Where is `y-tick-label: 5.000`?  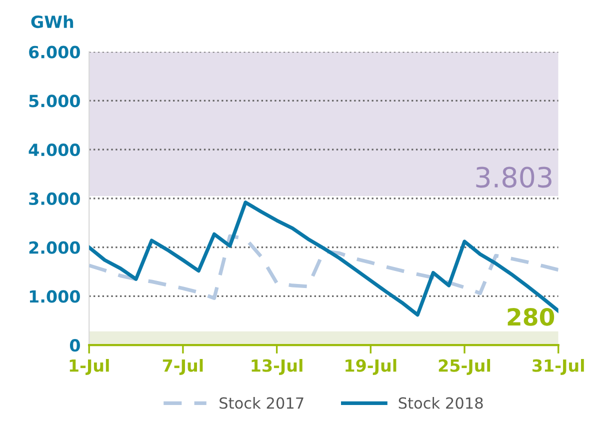
y-tick-label: 5.000 is located at coordinates (54, 101).